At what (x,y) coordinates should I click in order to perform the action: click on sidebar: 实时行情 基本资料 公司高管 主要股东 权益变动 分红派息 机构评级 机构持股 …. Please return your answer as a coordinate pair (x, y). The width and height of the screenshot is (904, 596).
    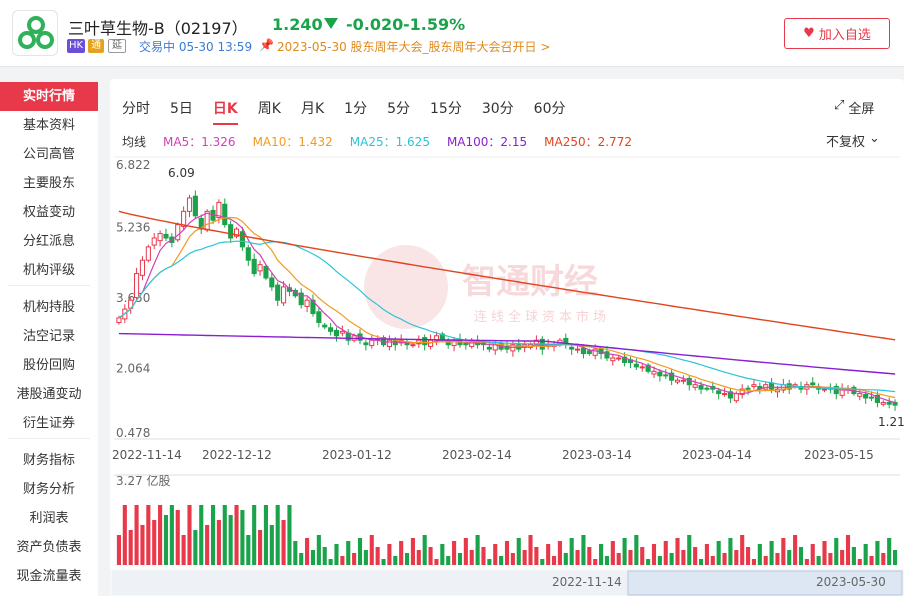
    Looking at the image, I should click on (49, 339).